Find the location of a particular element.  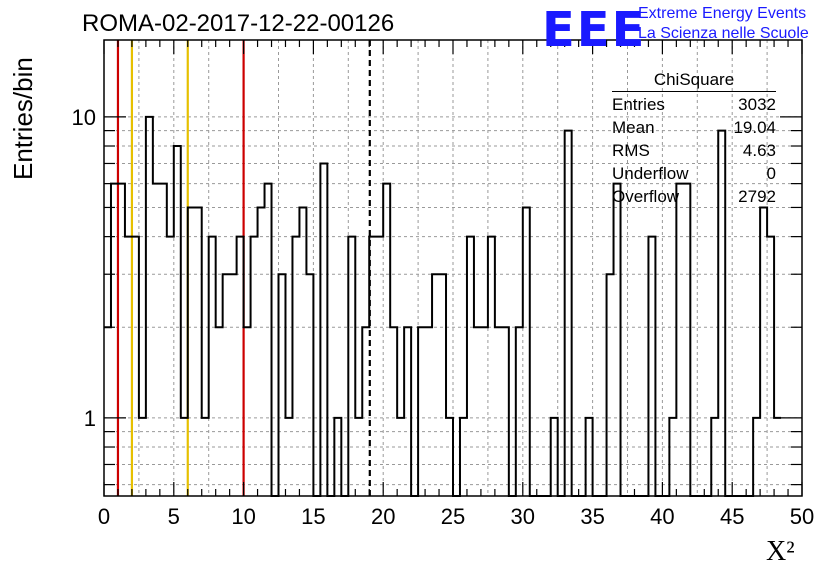

stat-row-underflow: Underflow 0 is located at coordinates (694, 173).